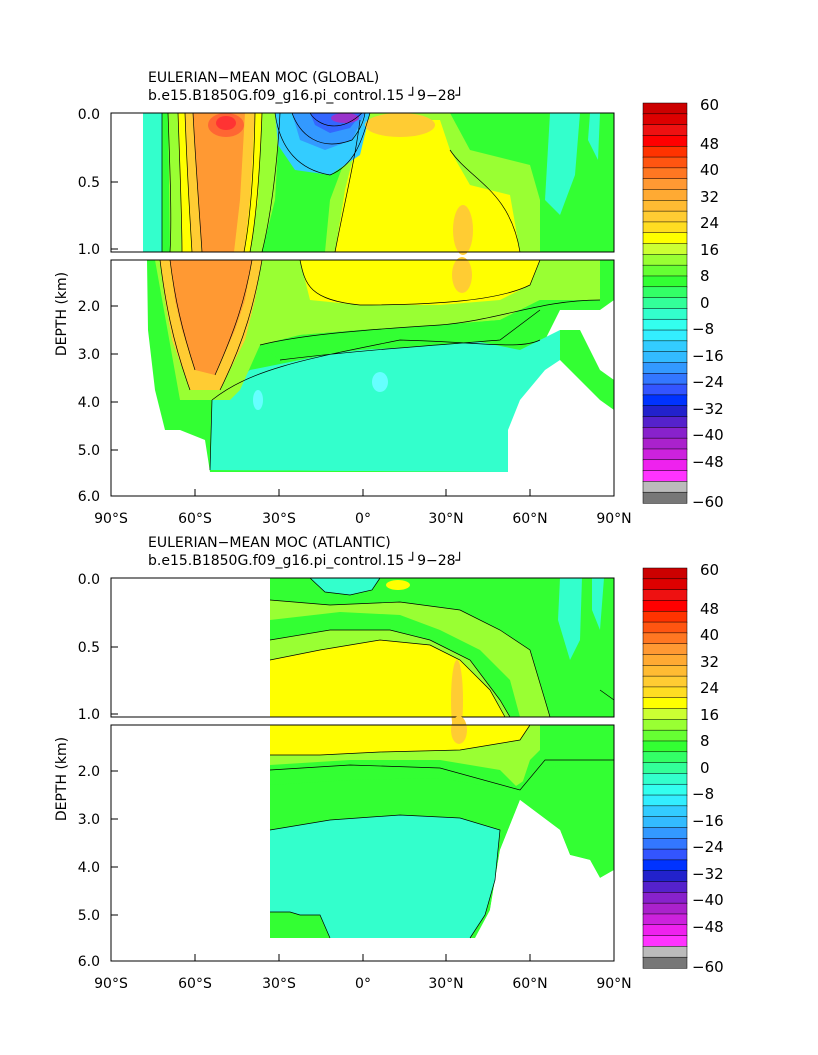 The width and height of the screenshot is (818, 1055). Describe the element at coordinates (703, 794) in the screenshot. I see `colorbar-label: −8` at that location.